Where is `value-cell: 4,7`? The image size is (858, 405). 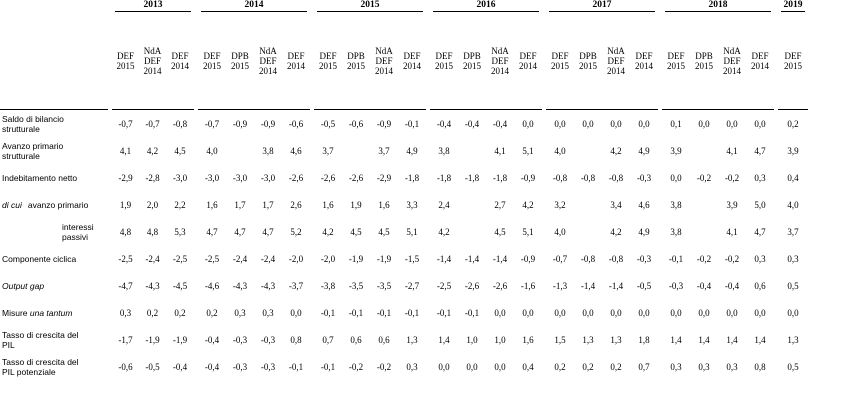
value-cell: 4,7 is located at coordinates (212, 231).